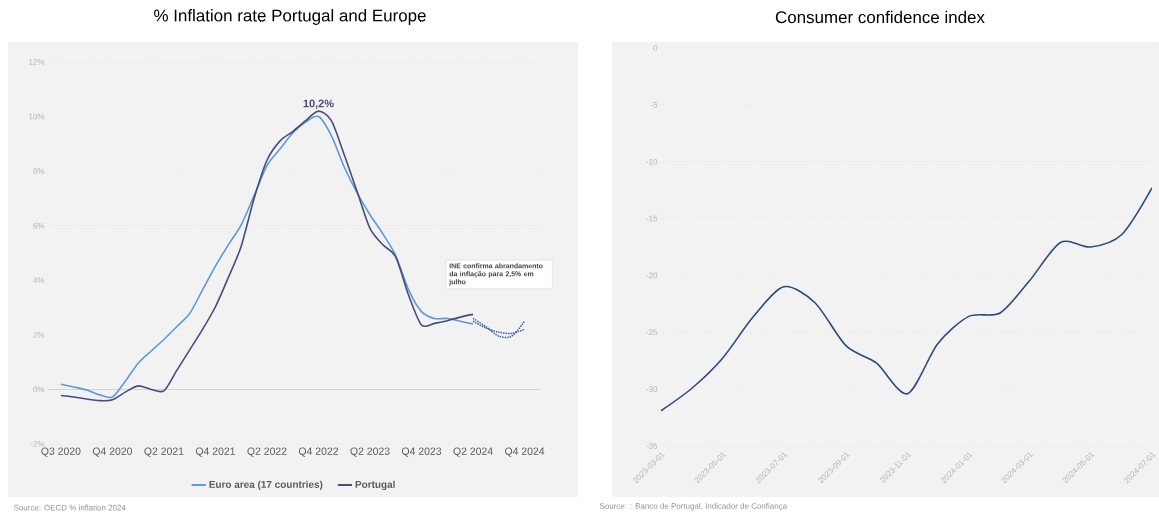 This screenshot has height=522, width=1159. Describe the element at coordinates (267, 452) in the screenshot. I see `x-tick-label: Q2 2022` at that location.